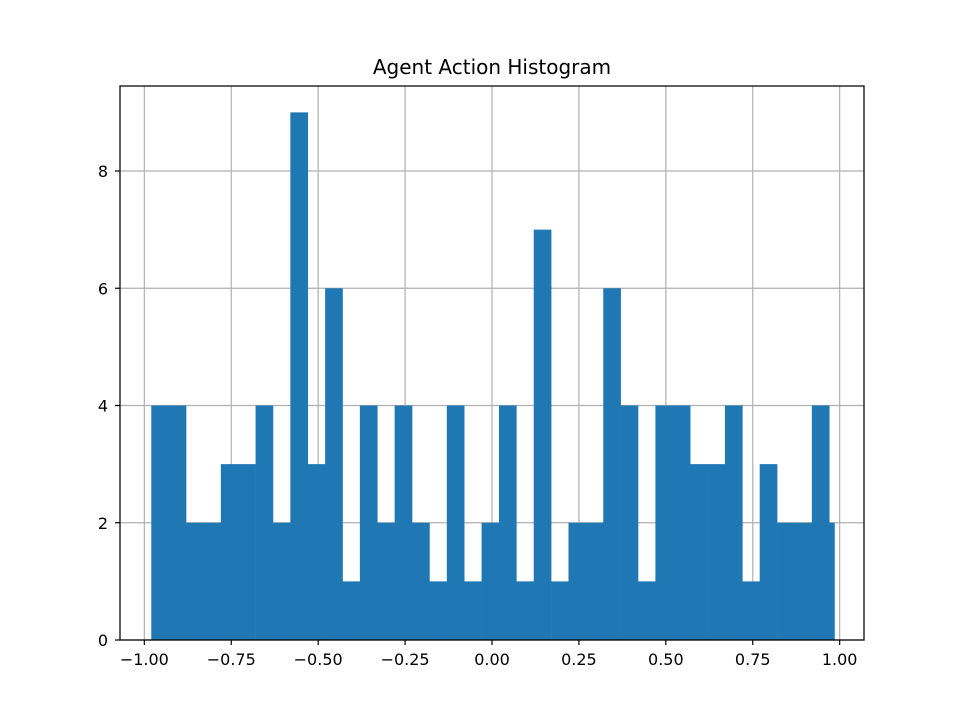 The image size is (960, 724). I want to click on y-axis: 0 2 4 6 8, so click(109, 406).